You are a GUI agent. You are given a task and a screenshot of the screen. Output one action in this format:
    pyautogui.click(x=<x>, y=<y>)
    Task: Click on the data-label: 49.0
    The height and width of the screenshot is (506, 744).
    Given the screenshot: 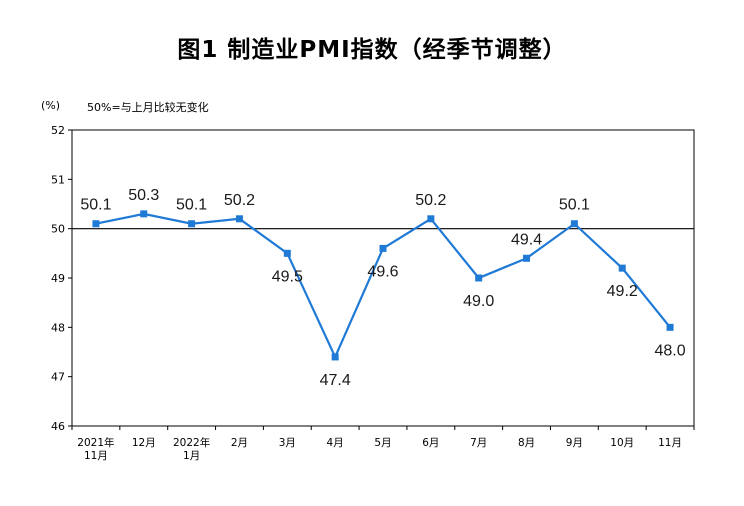 What is the action you would take?
    pyautogui.click(x=478, y=301)
    